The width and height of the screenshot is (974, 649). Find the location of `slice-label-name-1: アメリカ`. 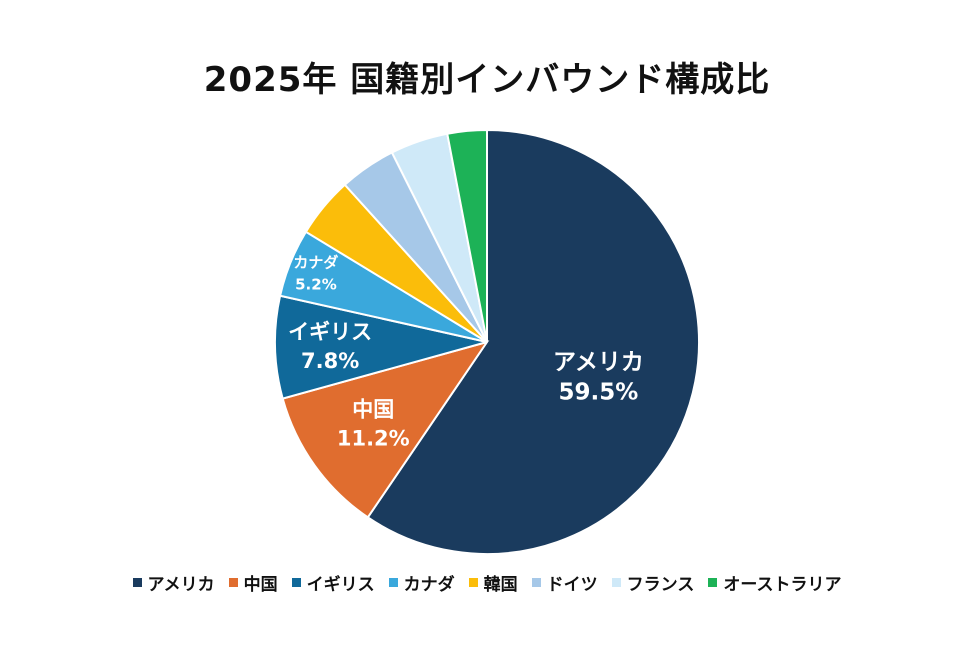

slice-label-name-1: アメリカ is located at coordinates (598, 362).